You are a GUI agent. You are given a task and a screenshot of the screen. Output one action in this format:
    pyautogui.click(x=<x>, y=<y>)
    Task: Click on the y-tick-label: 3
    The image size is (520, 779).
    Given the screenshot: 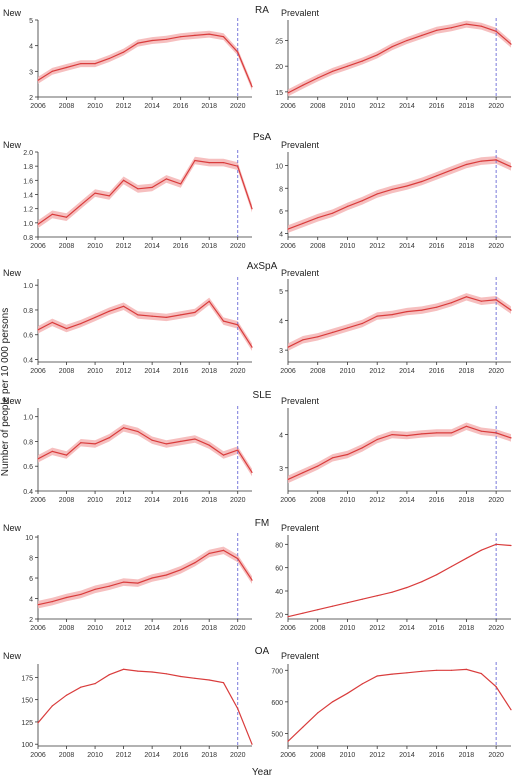 What is the action you would take?
    pyautogui.click(x=281, y=351)
    